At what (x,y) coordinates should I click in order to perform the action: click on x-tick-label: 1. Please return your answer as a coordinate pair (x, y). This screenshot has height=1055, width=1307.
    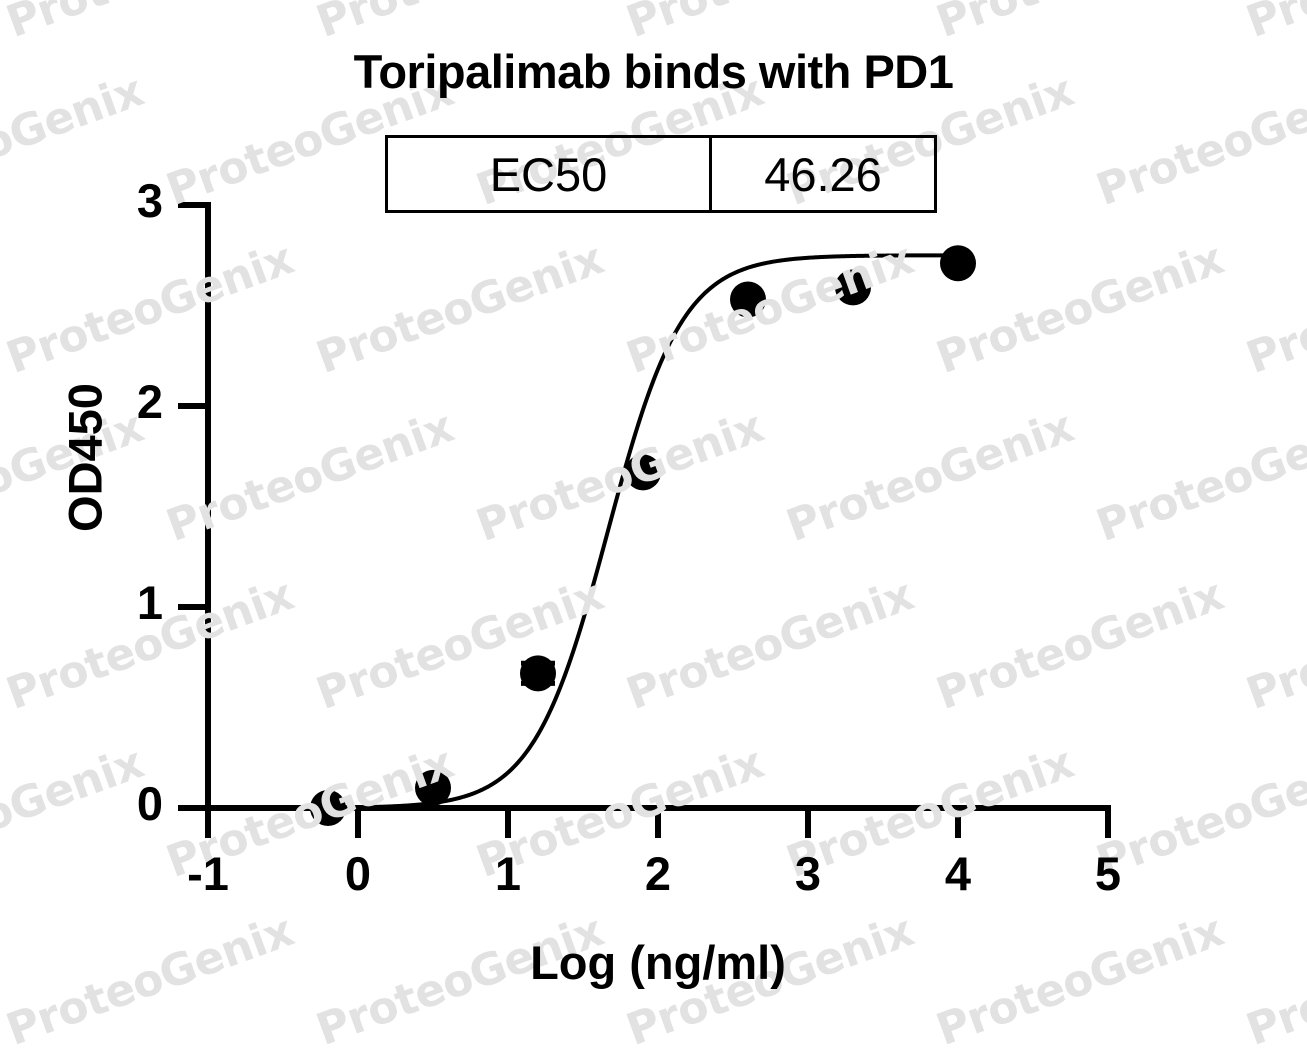
    Looking at the image, I should click on (508, 873).